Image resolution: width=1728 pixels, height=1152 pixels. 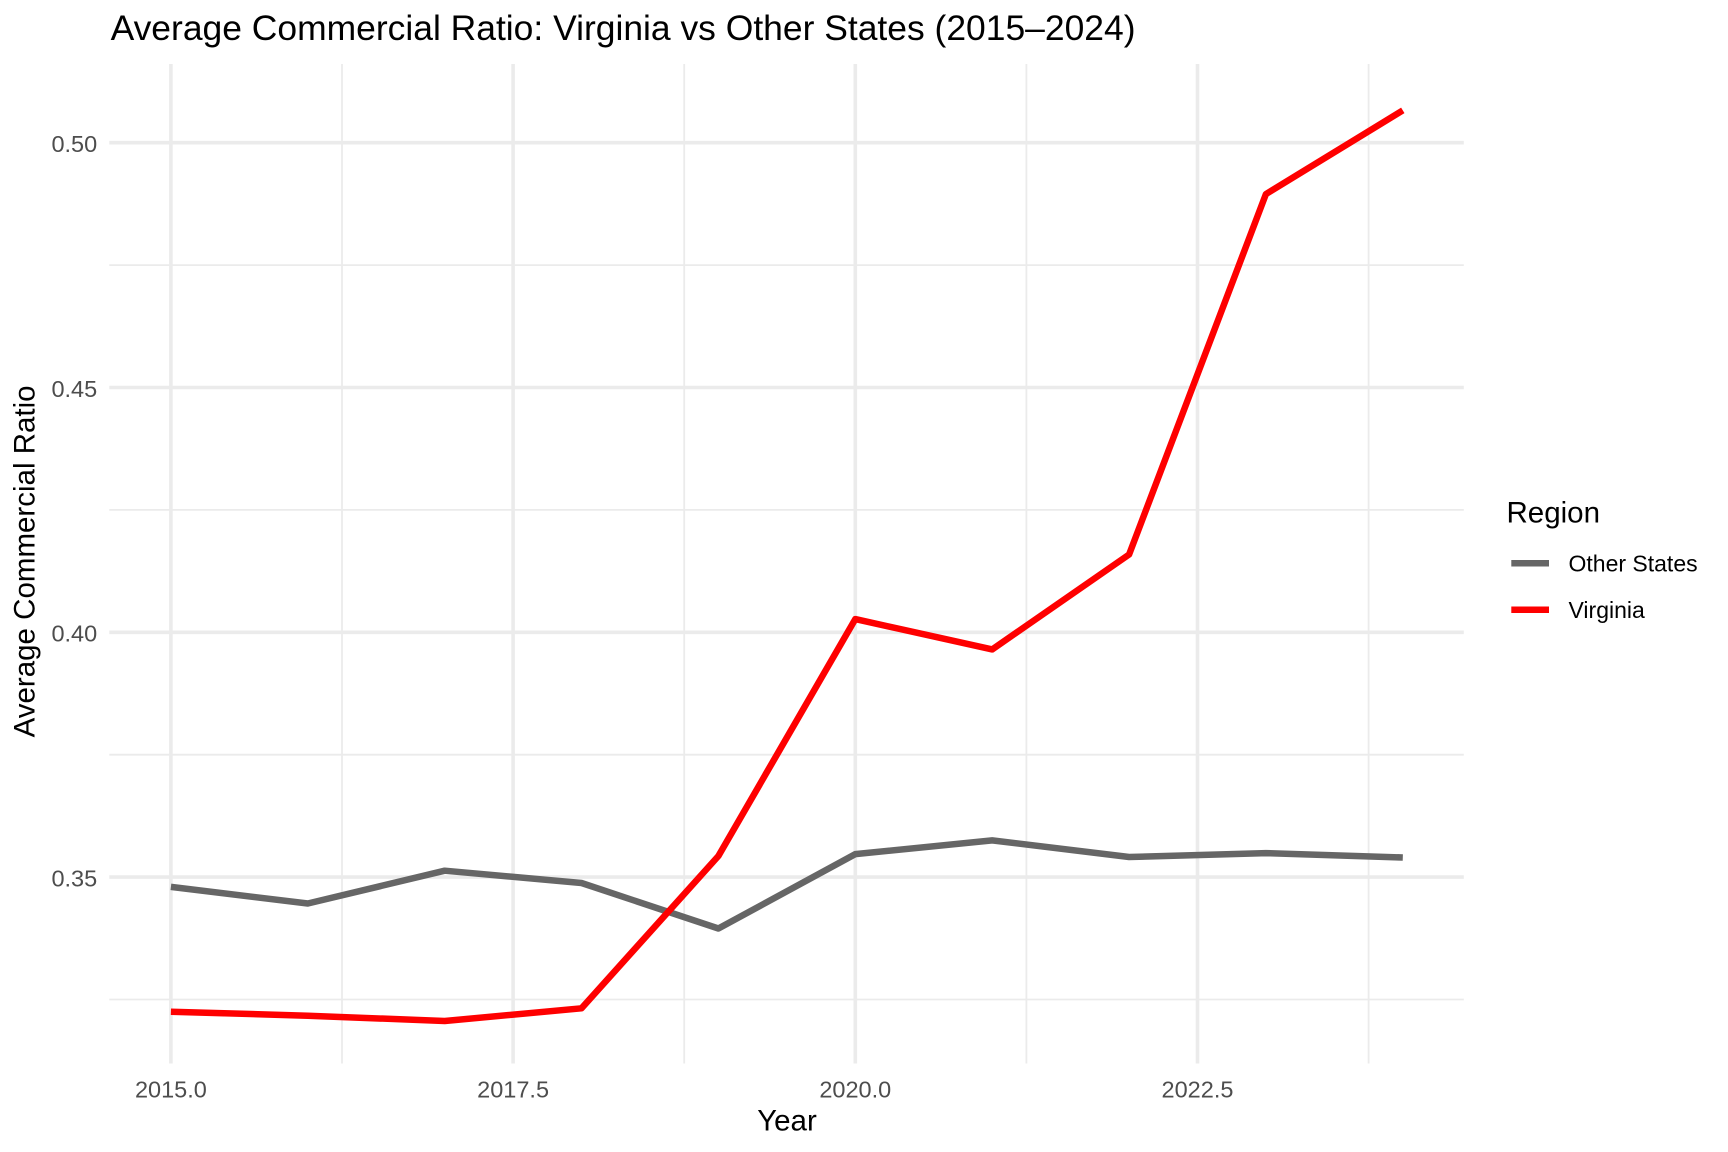 I want to click on svg-text: Average Commercial Ratio, so click(x=25, y=561).